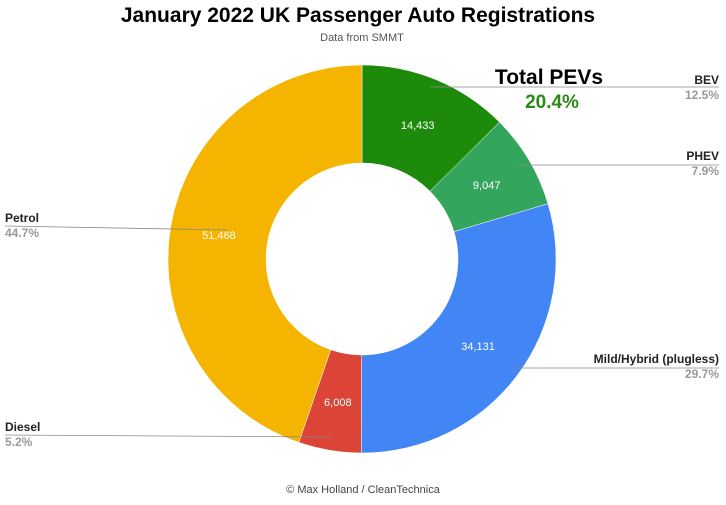 The image size is (726, 505). What do you see at coordinates (549, 77) in the screenshot?
I see `pev-total-label: Total PEVs` at bounding box center [549, 77].